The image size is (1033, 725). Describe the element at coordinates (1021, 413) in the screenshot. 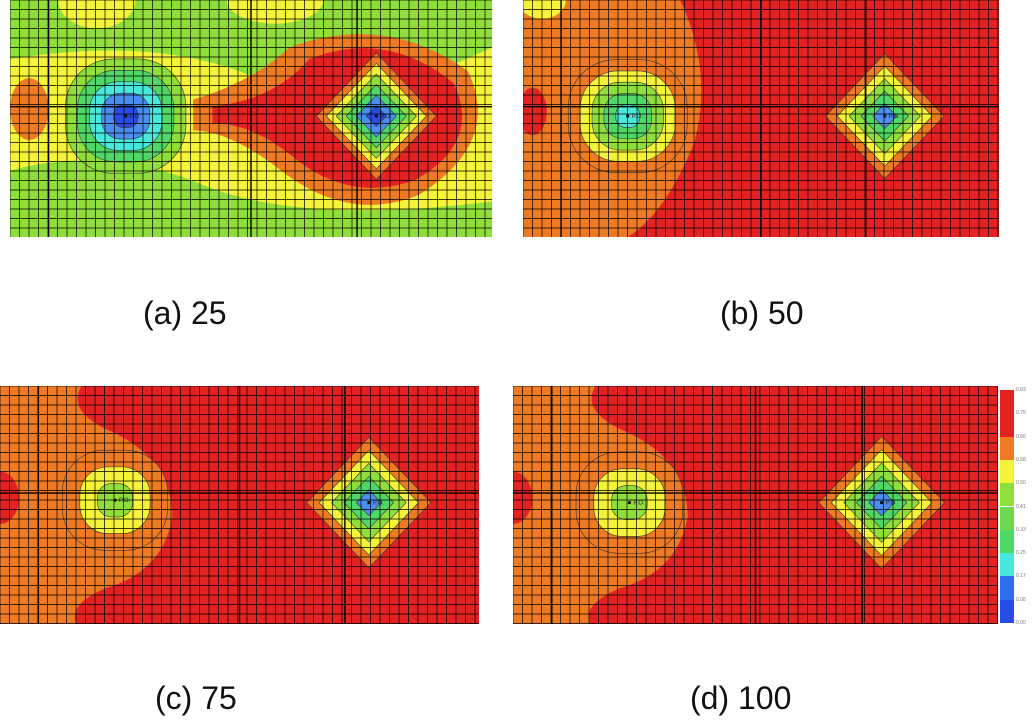

I see `legend-tick-label: 0.75` at that location.